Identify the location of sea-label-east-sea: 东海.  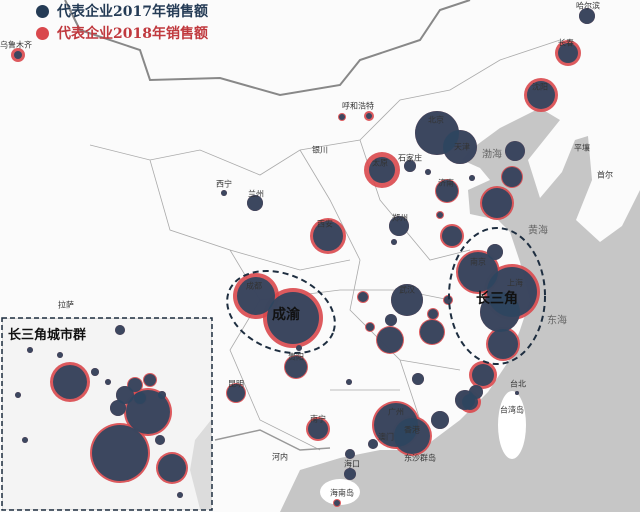
(557, 321).